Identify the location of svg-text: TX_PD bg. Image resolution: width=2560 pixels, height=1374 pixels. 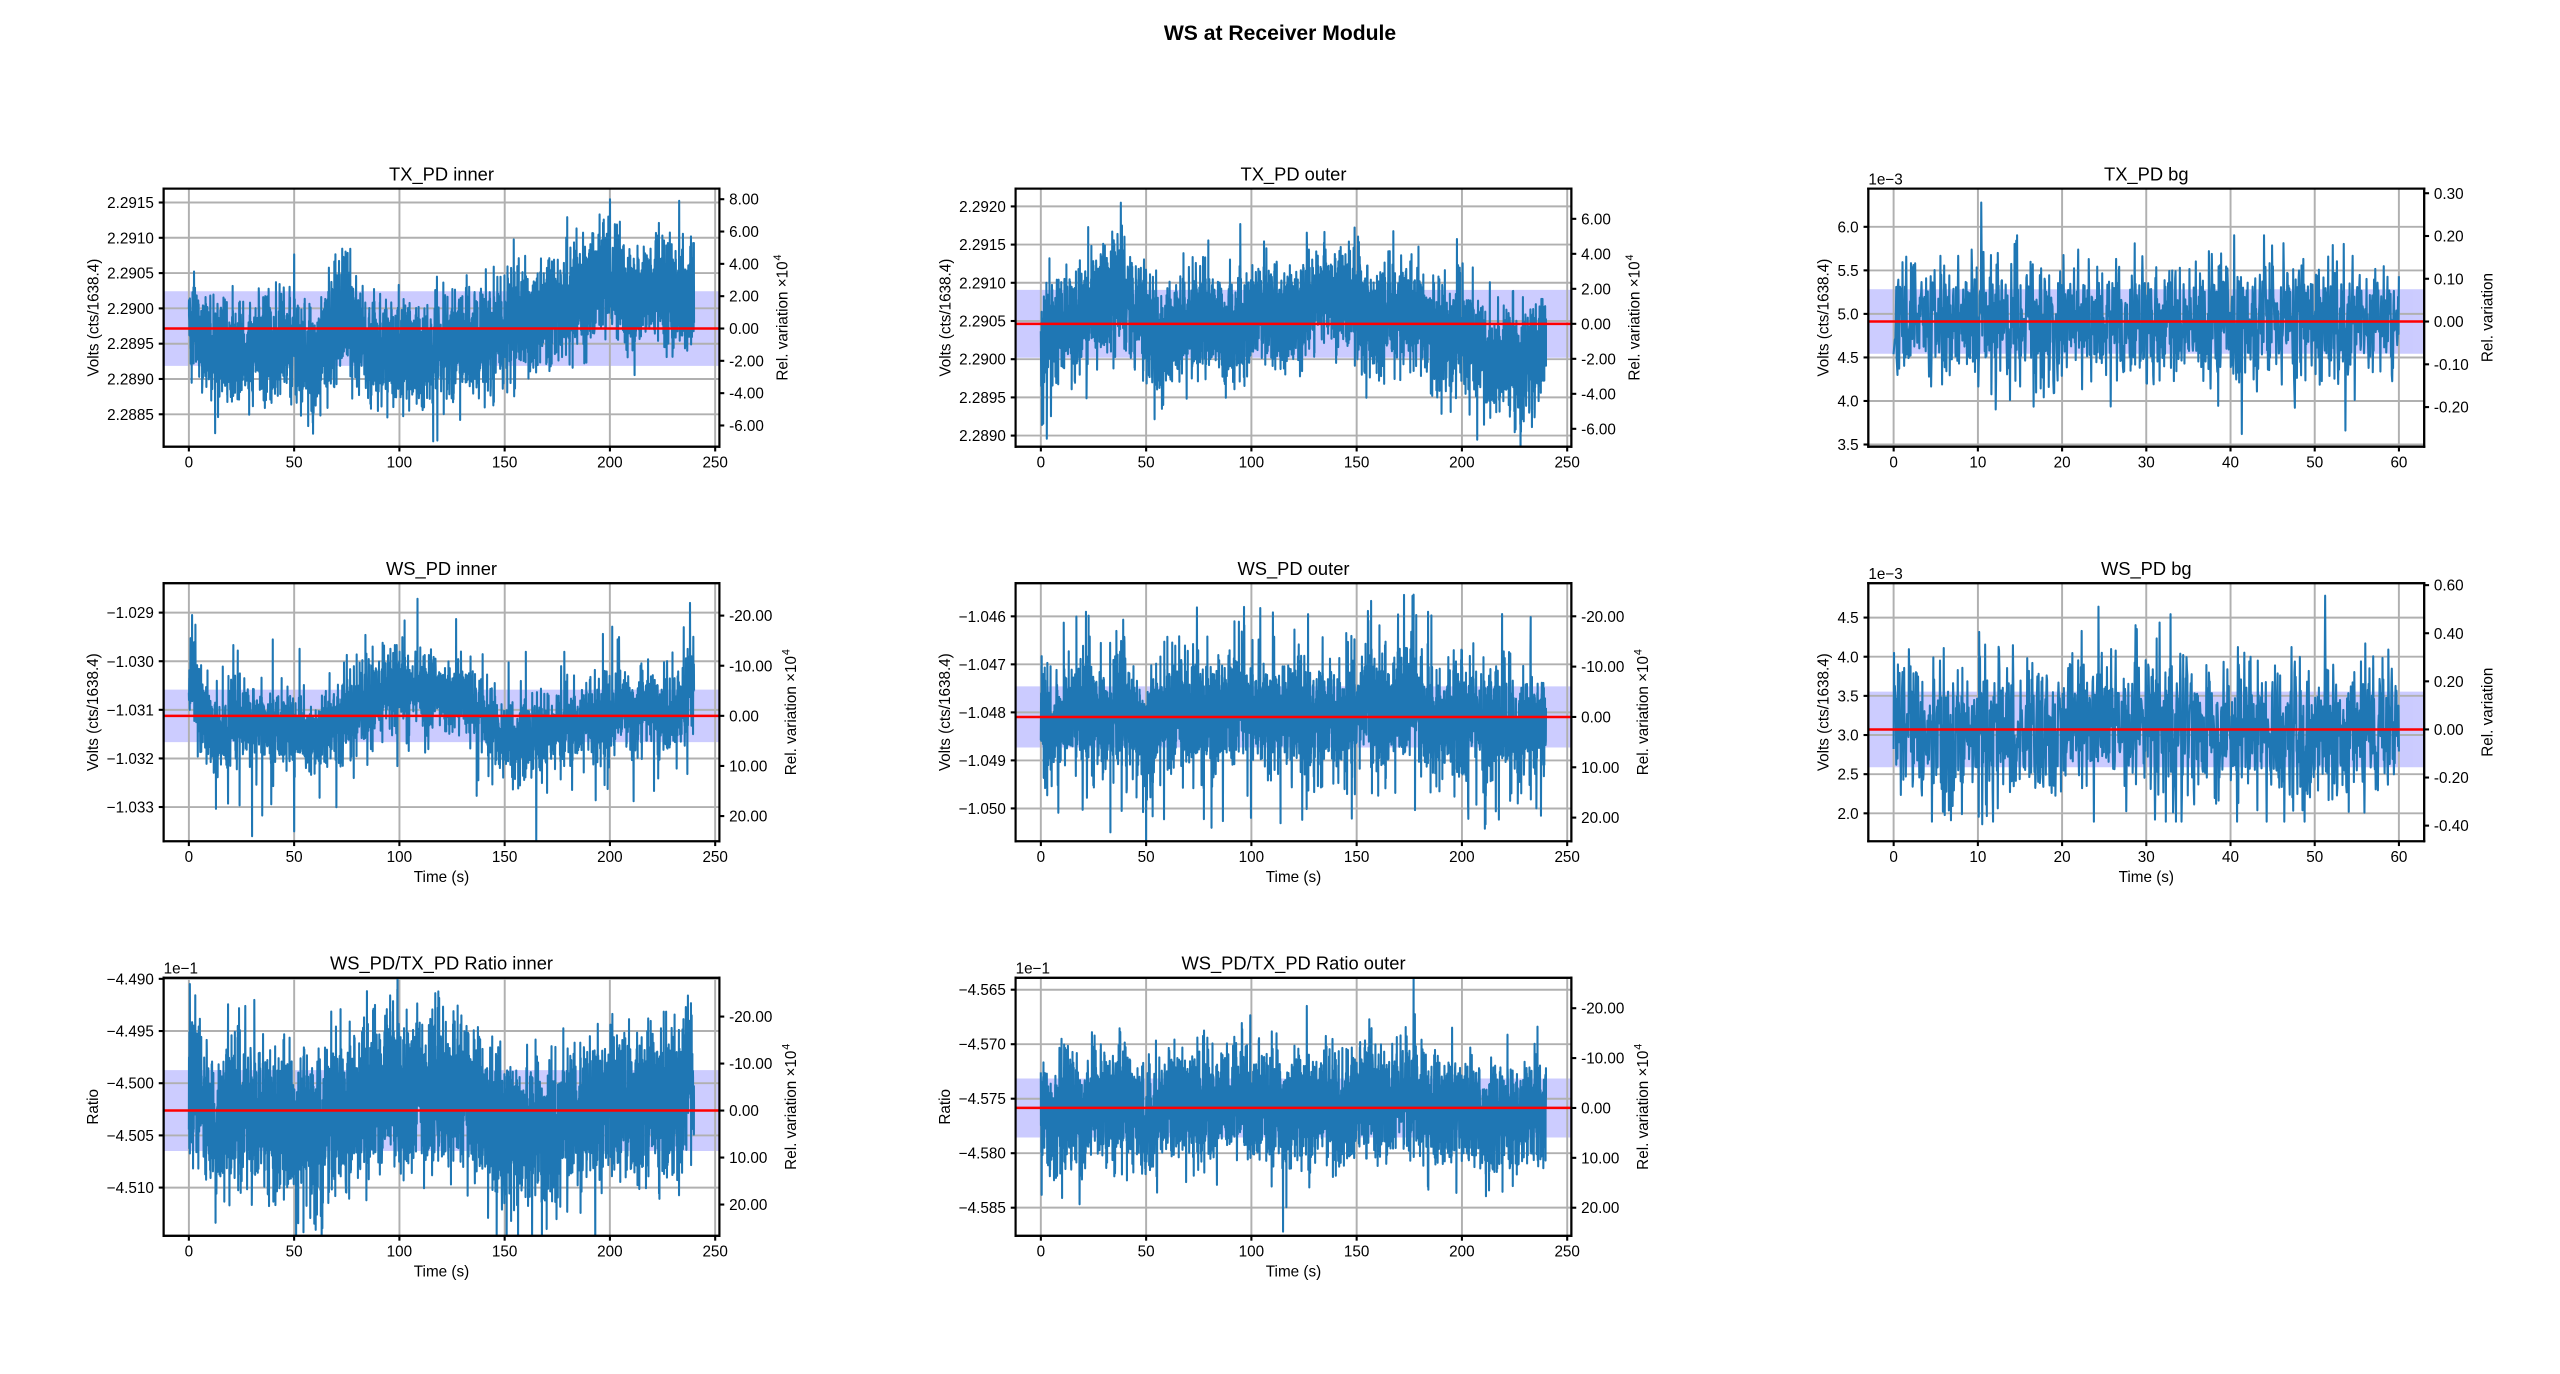
(2146, 174).